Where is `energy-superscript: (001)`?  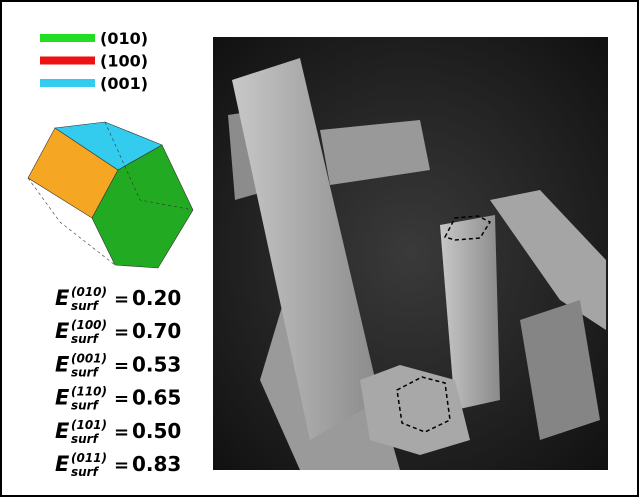 energy-superscript: (001) is located at coordinates (89, 358).